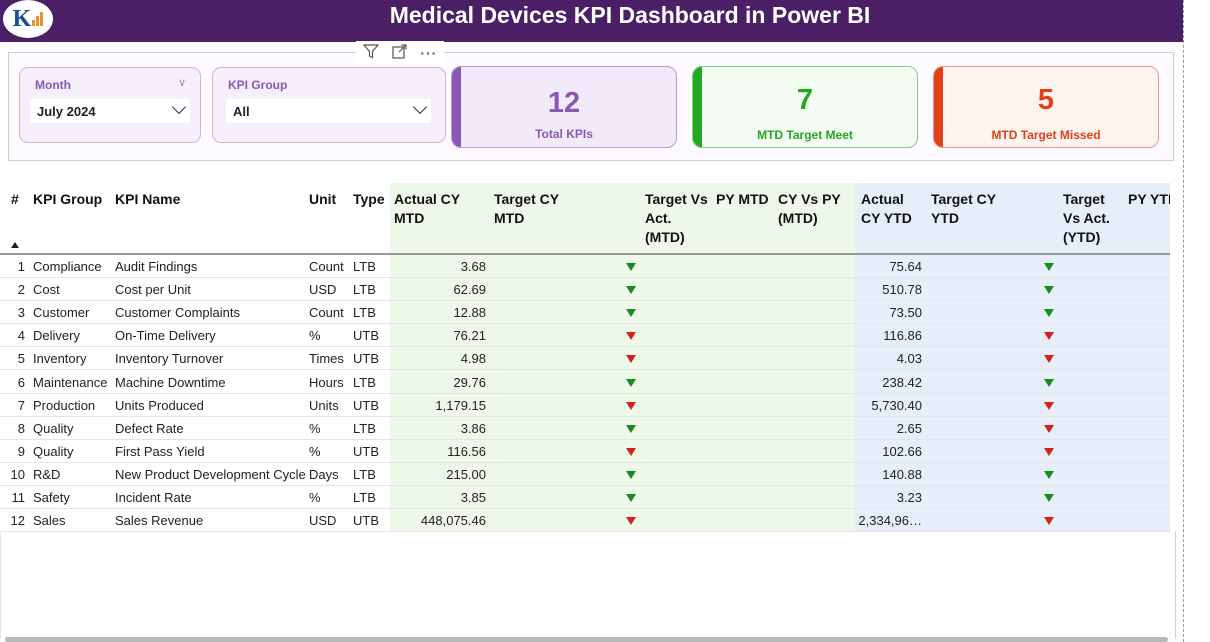 The height and width of the screenshot is (642, 1210). Describe the element at coordinates (328, 111) in the screenshot. I see `kpi-group-dropdown: All` at that location.